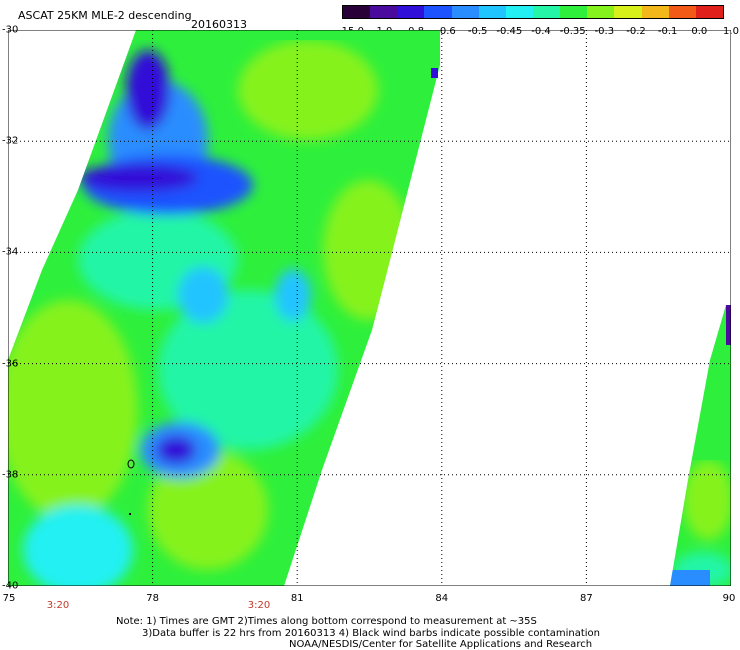 The height and width of the screenshot is (650, 740). Describe the element at coordinates (699, 31) in the screenshot. I see `colorbar-label: 0.0` at that location.